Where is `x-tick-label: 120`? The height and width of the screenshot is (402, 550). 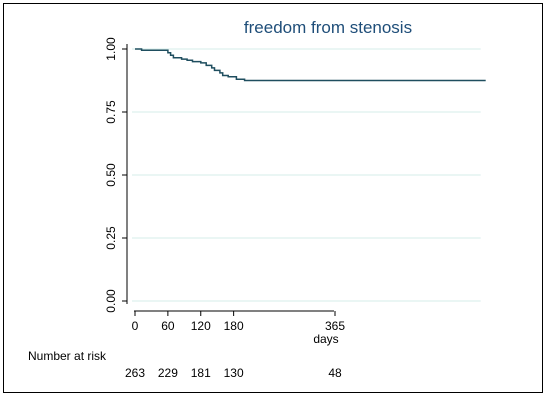 x-tick-label: 120 is located at coordinates (201, 326).